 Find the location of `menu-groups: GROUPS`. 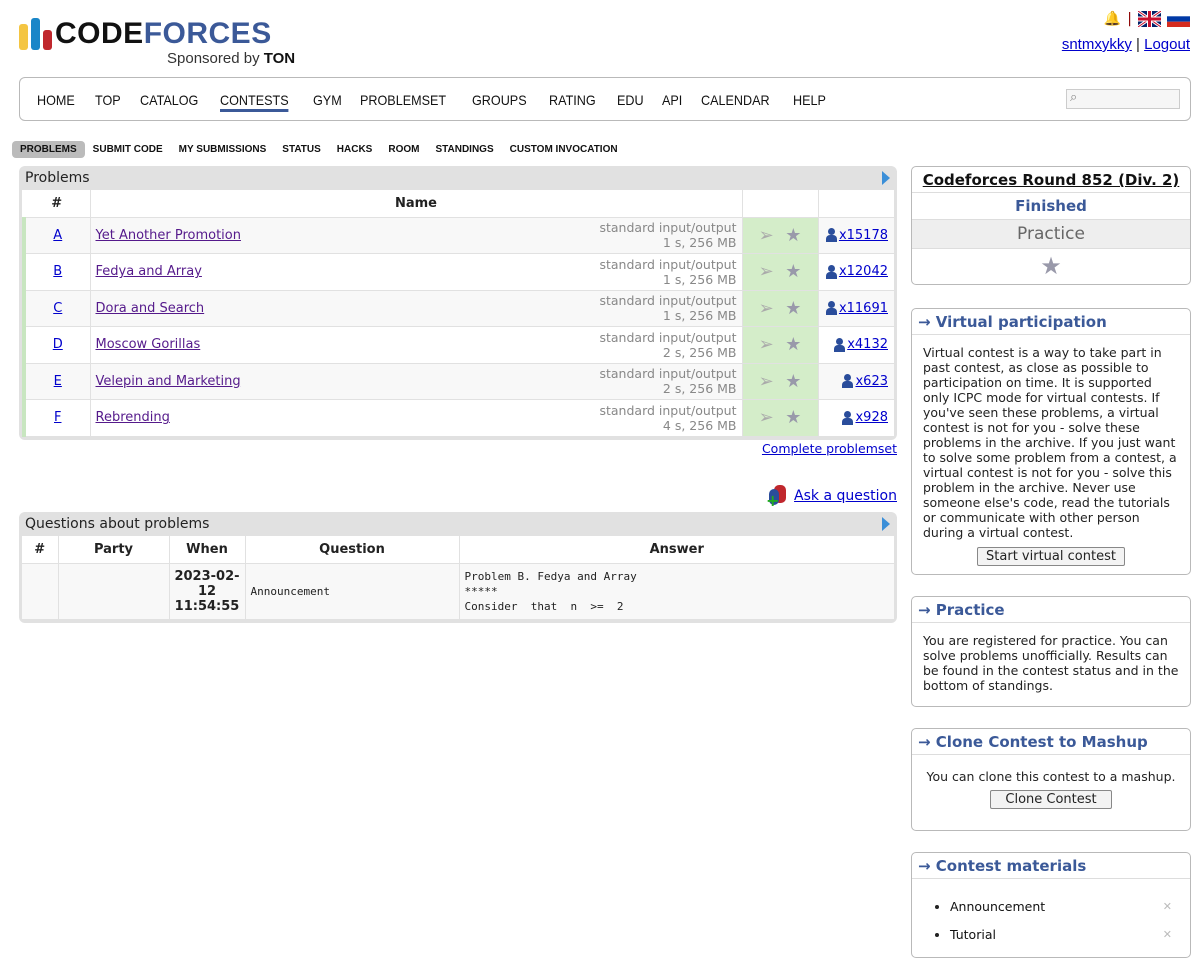

menu-groups: GROUPS is located at coordinates (499, 100).